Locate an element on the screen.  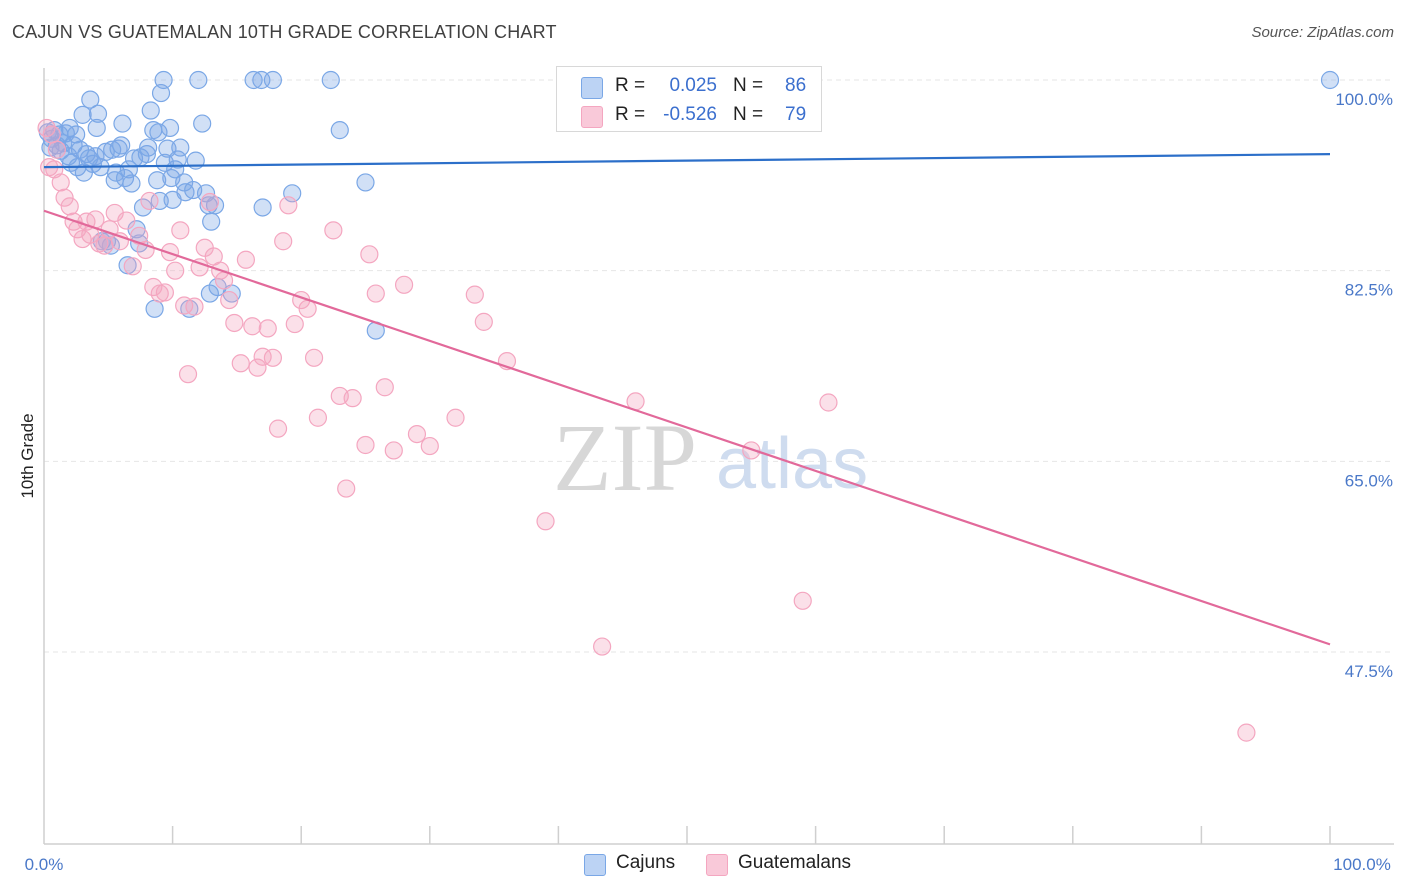
series-legend: Cajuns Guatemalans is located at coordinates (703, 865).